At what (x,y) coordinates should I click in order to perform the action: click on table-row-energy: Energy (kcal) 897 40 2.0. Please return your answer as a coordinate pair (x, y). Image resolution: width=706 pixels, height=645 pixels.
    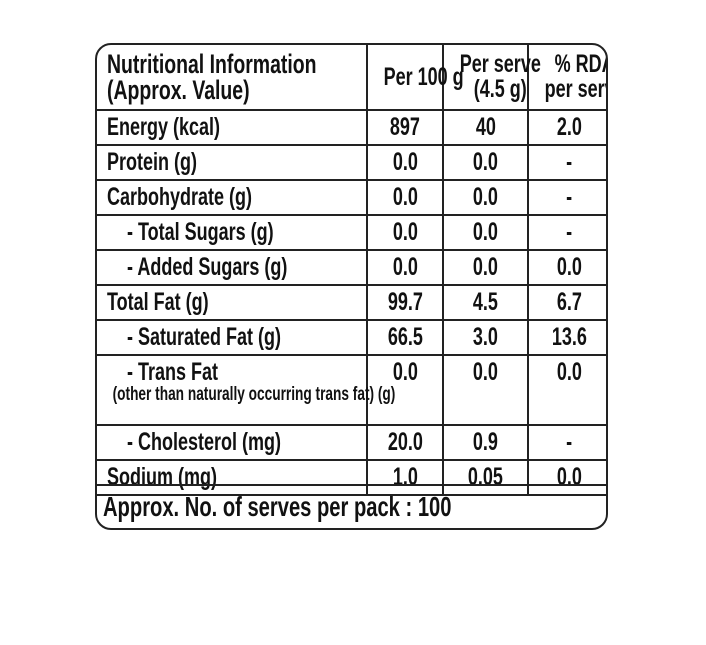
    Looking at the image, I should click on (351, 127).